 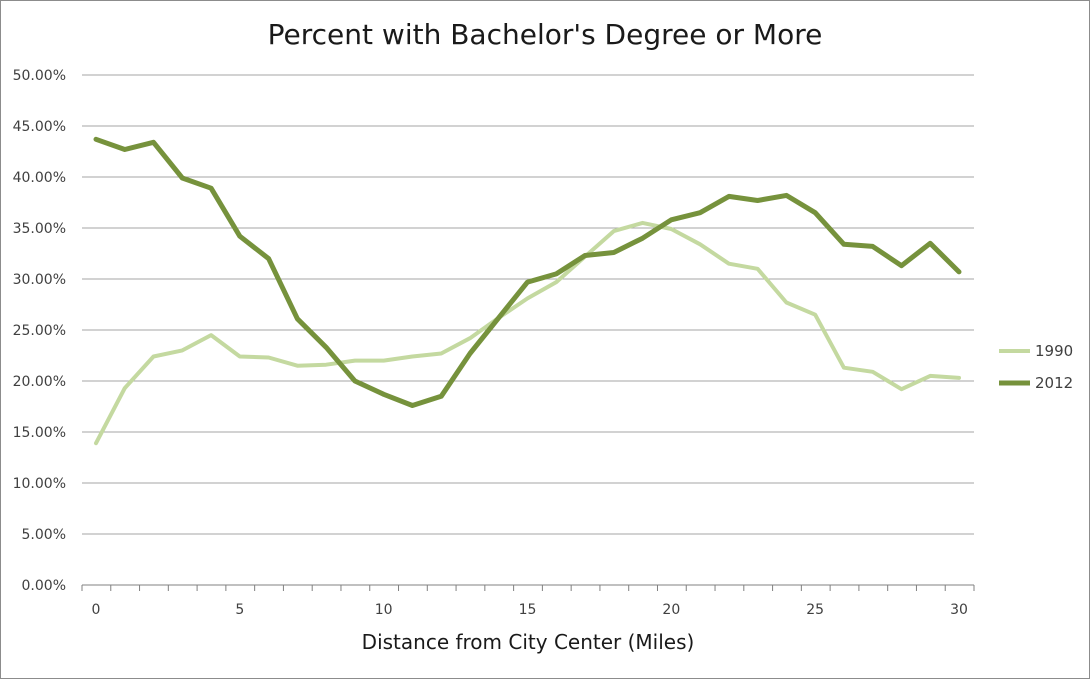 What do you see at coordinates (96, 610) in the screenshot?
I see `x-tick-label: 0` at bounding box center [96, 610].